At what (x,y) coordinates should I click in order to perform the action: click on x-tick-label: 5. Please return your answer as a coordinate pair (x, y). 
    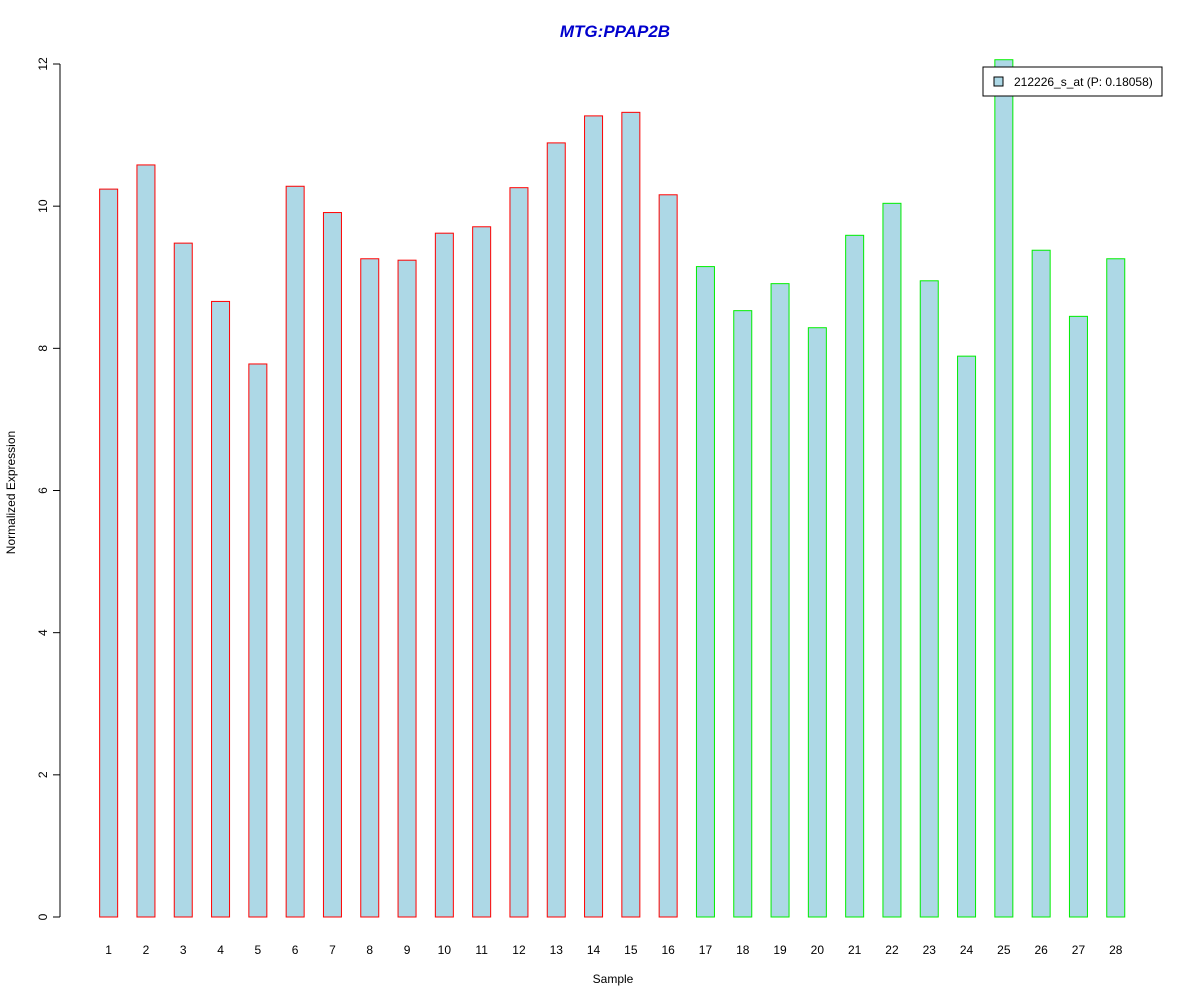
    Looking at the image, I should click on (258, 950).